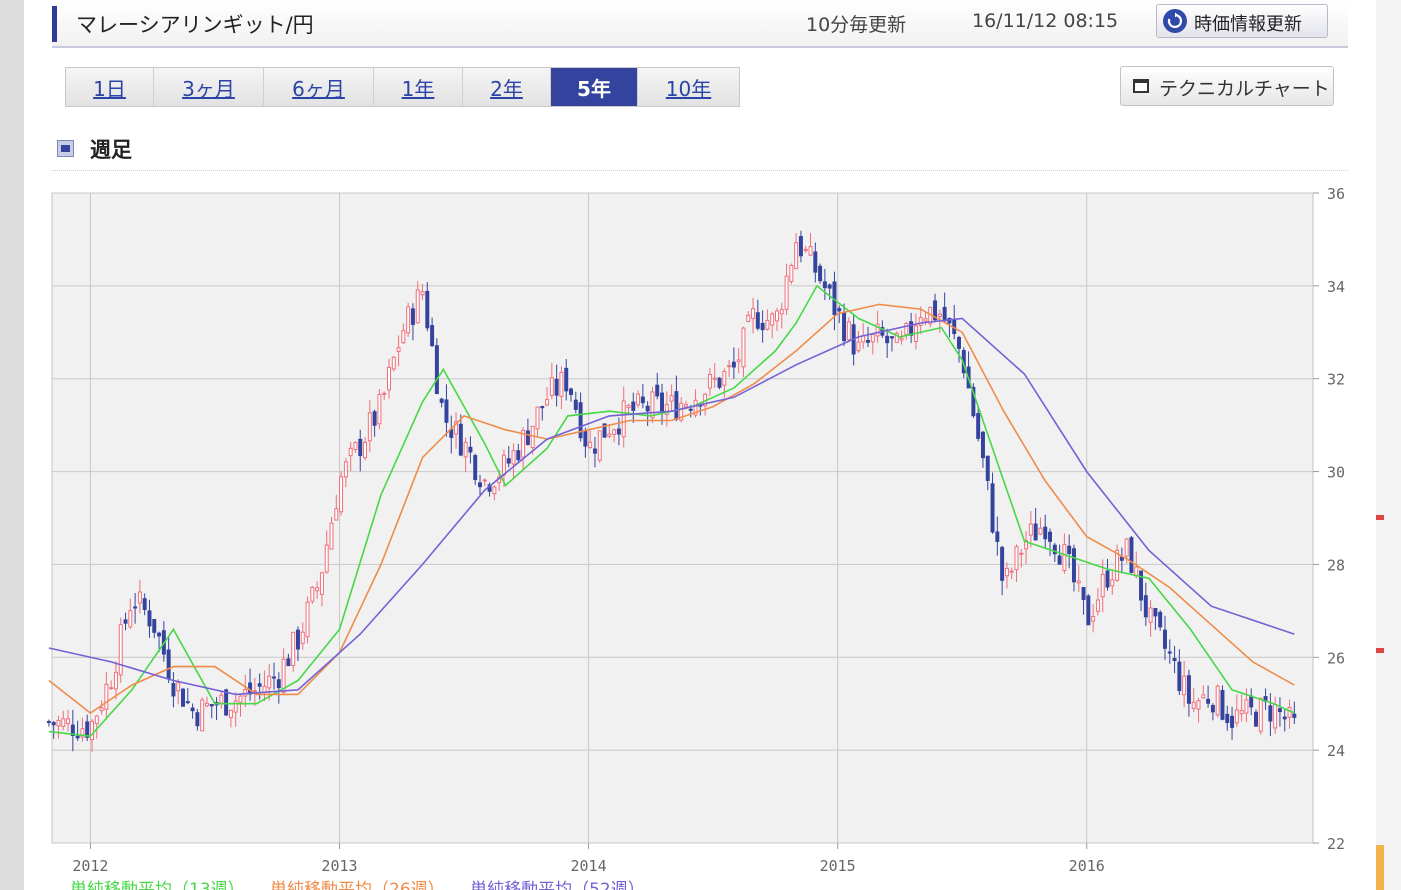 This screenshot has height=890, width=1401. I want to click on page-scroll-area, so click(1388, 445).